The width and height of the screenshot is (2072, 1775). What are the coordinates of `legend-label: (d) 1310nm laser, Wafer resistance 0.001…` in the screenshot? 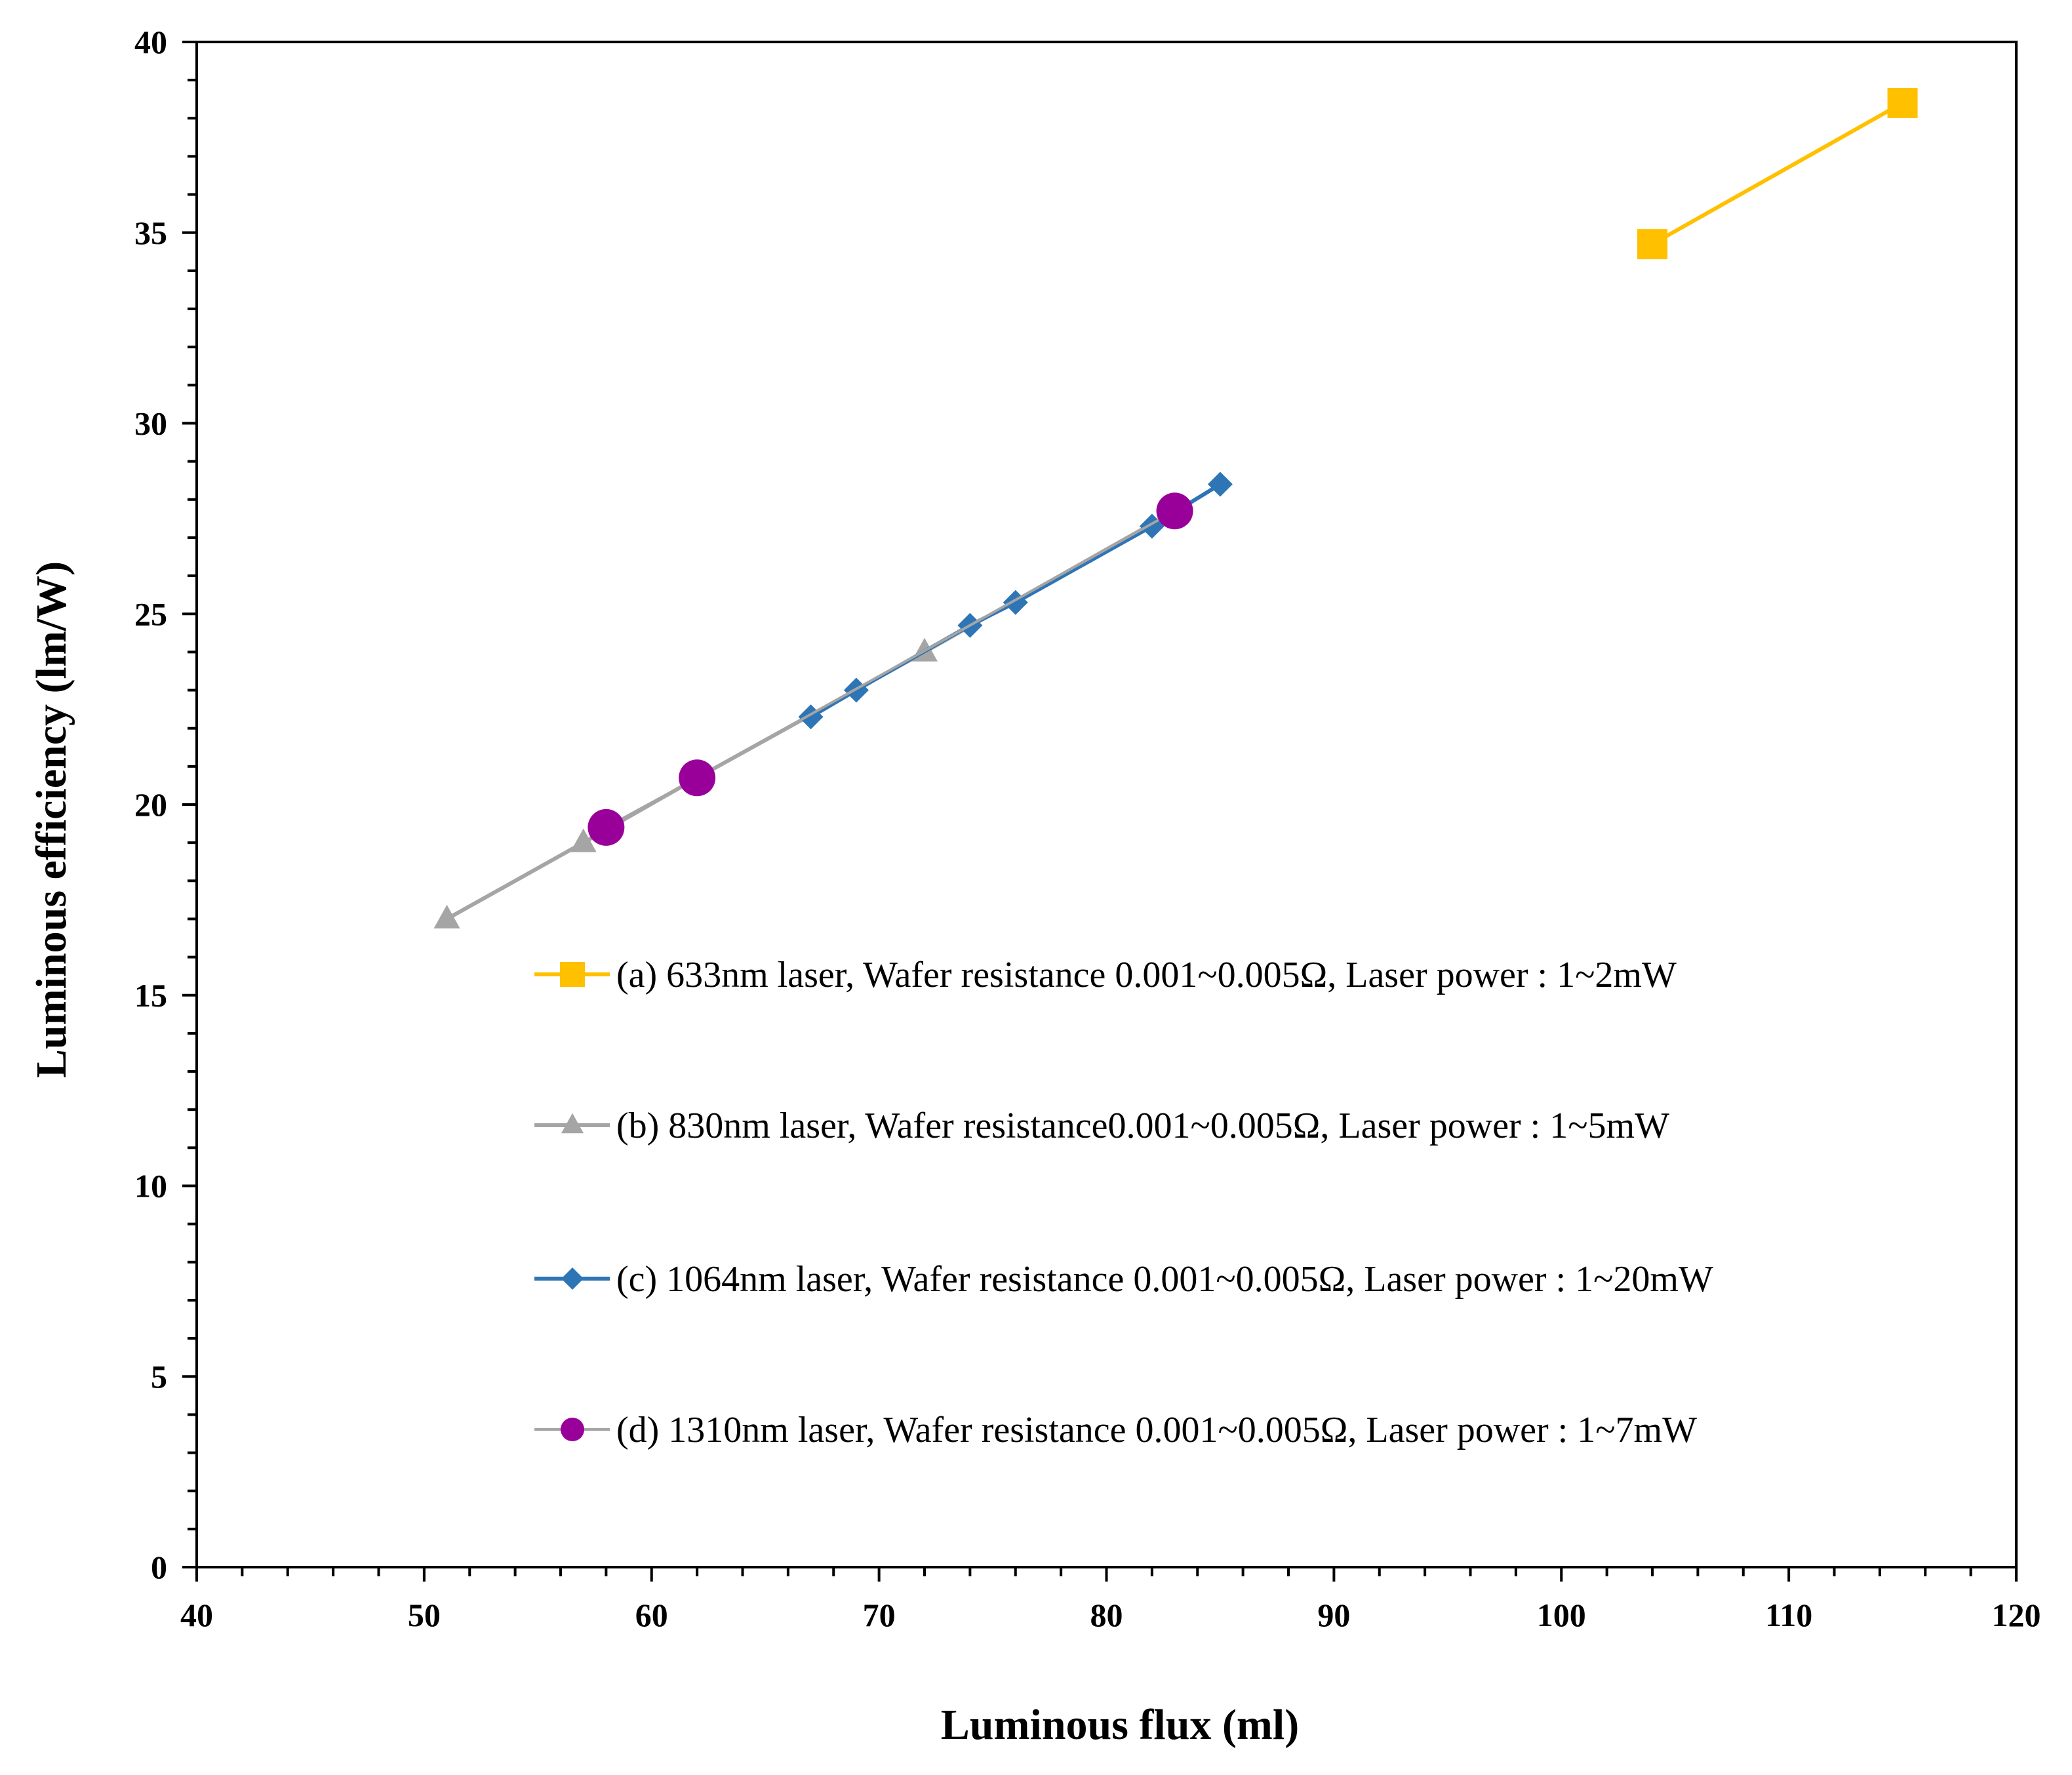 It's located at (1157, 1430).